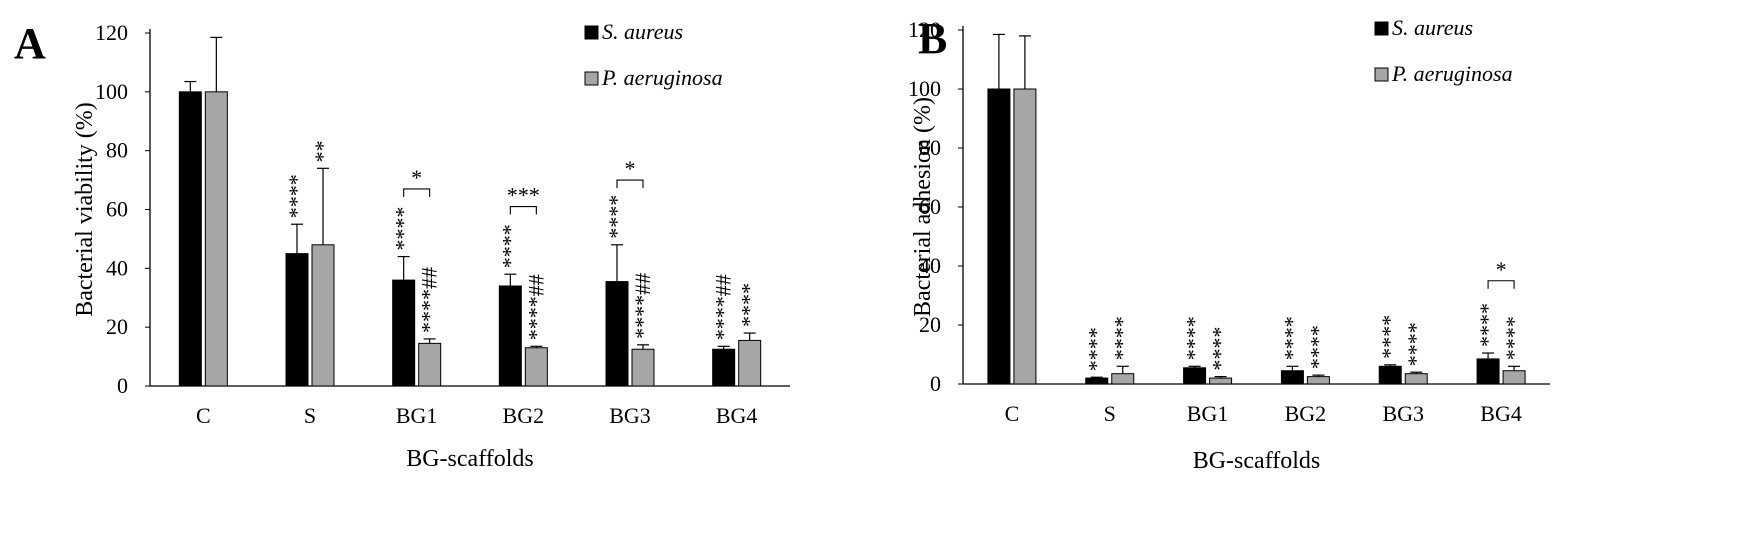  What do you see at coordinates (30, 43) in the screenshot?
I see `panel-label: A` at bounding box center [30, 43].